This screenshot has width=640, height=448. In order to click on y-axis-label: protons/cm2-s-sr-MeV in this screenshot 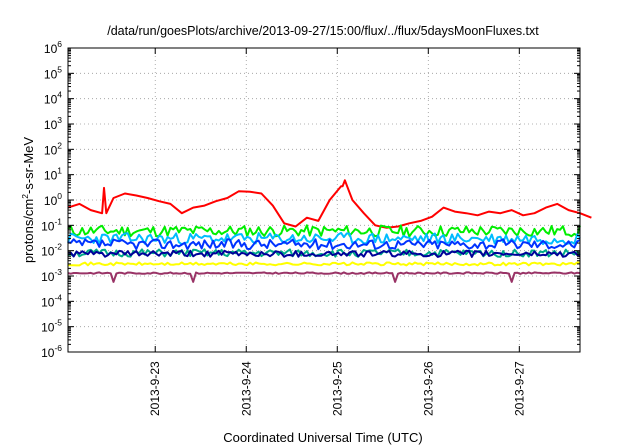, I will do `click(28, 200)`.